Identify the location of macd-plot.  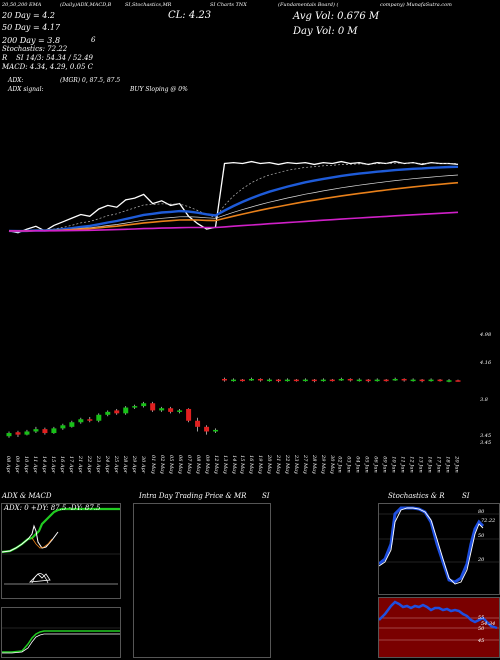
(61, 640).